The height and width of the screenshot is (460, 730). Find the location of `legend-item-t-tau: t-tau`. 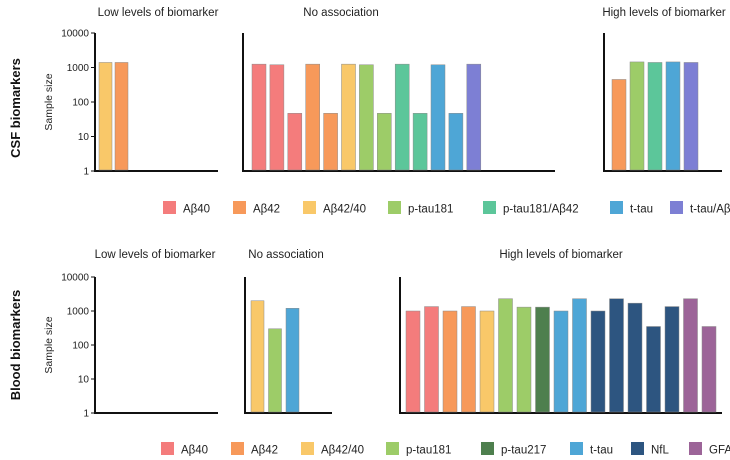

legend-item-t-tau: t-tau is located at coordinates (631, 208).